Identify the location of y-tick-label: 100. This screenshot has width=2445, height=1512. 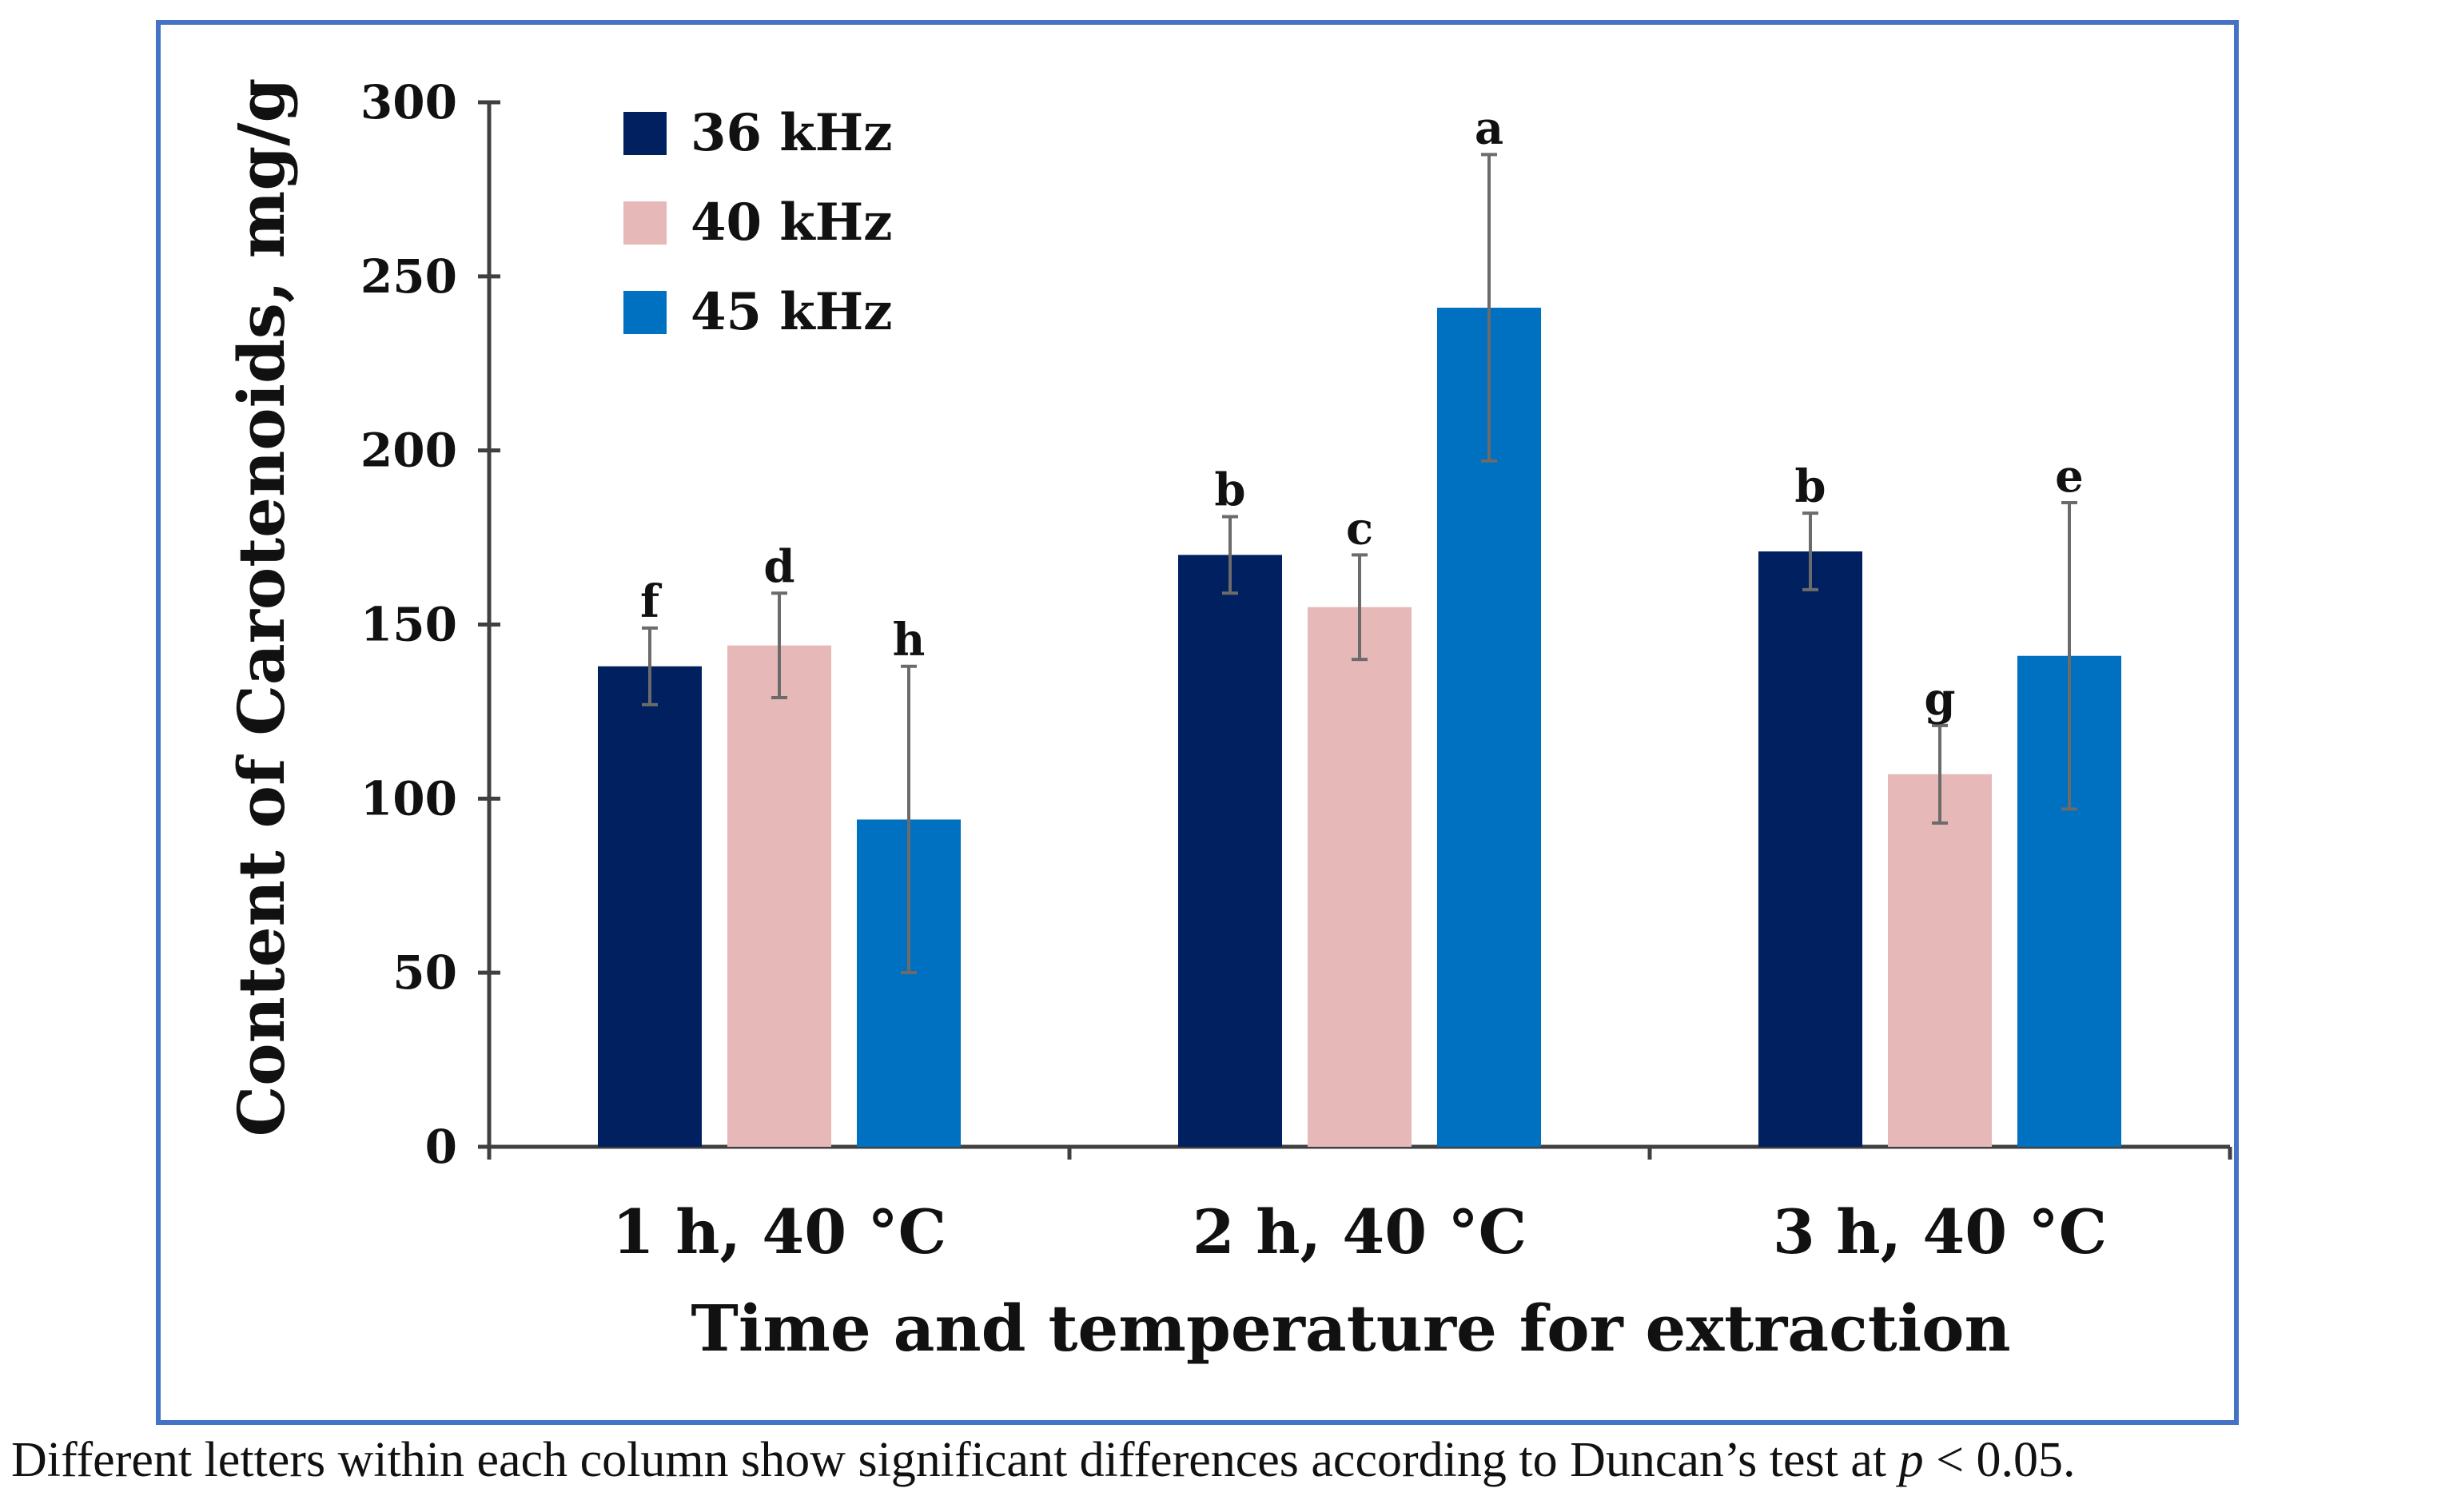
(408, 798).